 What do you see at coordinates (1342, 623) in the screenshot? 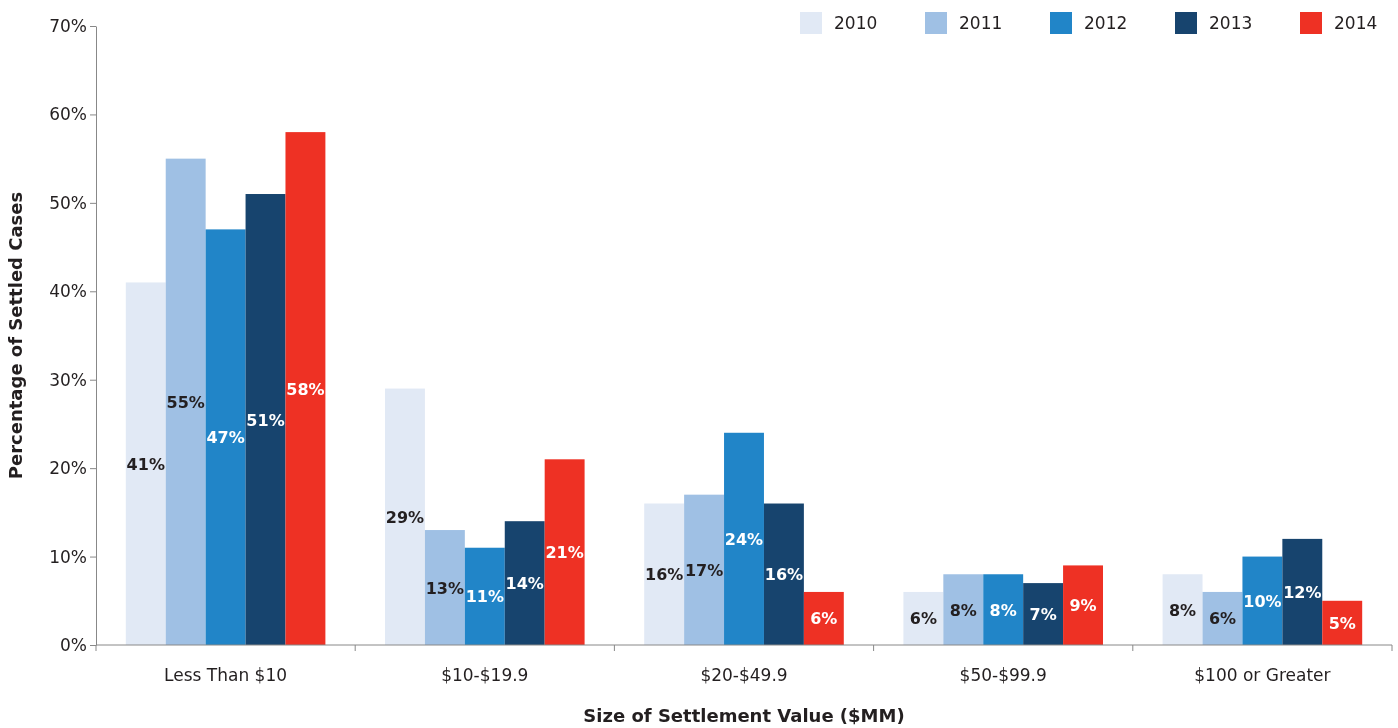
I see `data-label: 5%` at bounding box center [1342, 623].